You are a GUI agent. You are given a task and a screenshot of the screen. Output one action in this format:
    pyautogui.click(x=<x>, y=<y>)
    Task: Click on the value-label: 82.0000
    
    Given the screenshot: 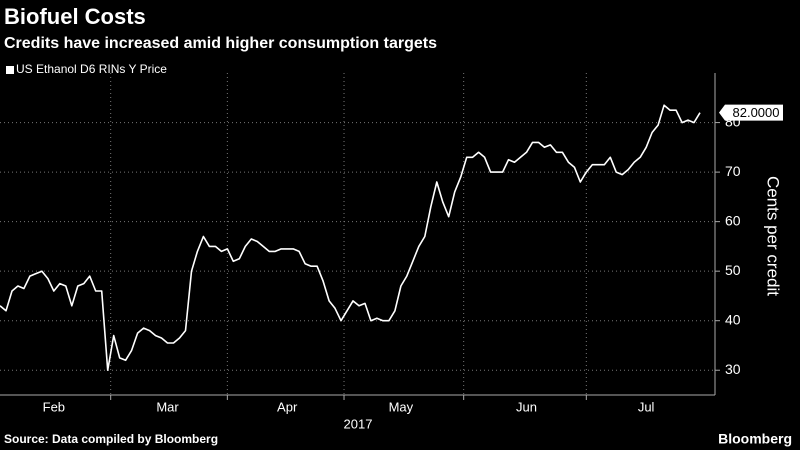 What is the action you would take?
    pyautogui.click(x=756, y=112)
    